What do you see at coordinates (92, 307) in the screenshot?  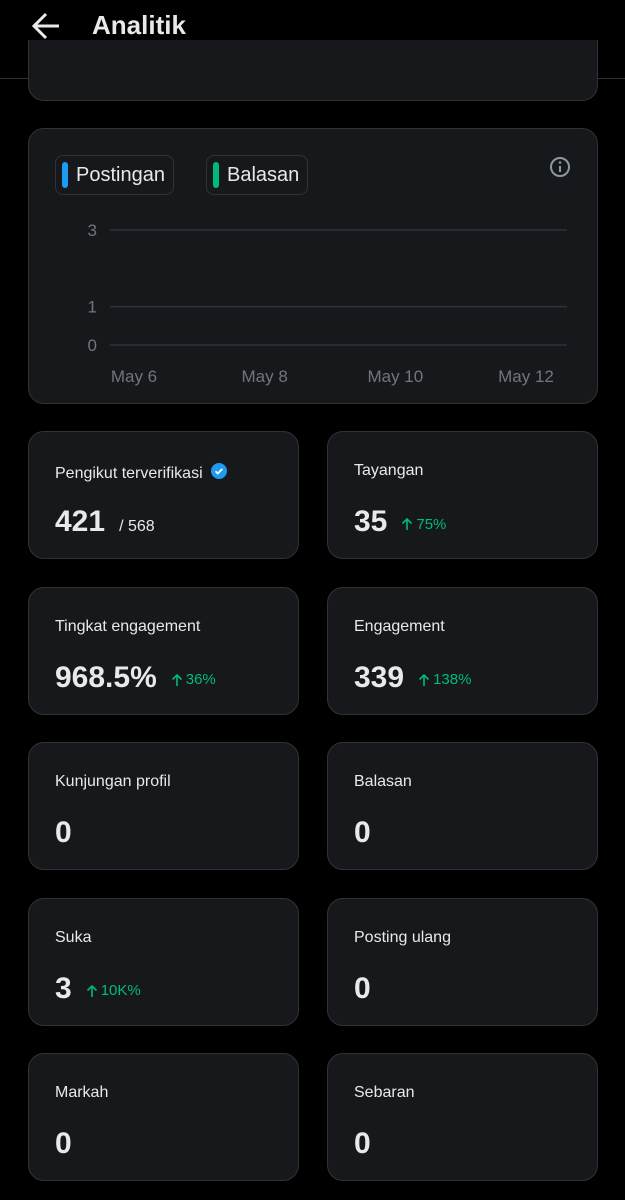 I see `y-tick-label: 1` at bounding box center [92, 307].